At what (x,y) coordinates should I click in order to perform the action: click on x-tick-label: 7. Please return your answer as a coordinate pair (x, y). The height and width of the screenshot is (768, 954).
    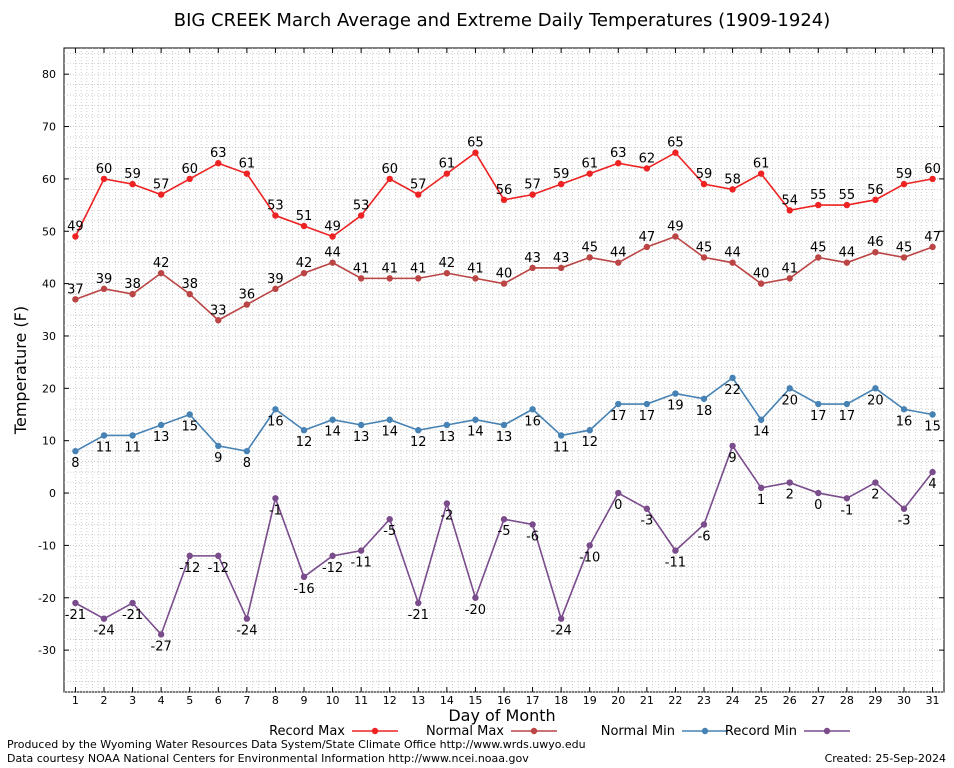
    Looking at the image, I should click on (246, 700).